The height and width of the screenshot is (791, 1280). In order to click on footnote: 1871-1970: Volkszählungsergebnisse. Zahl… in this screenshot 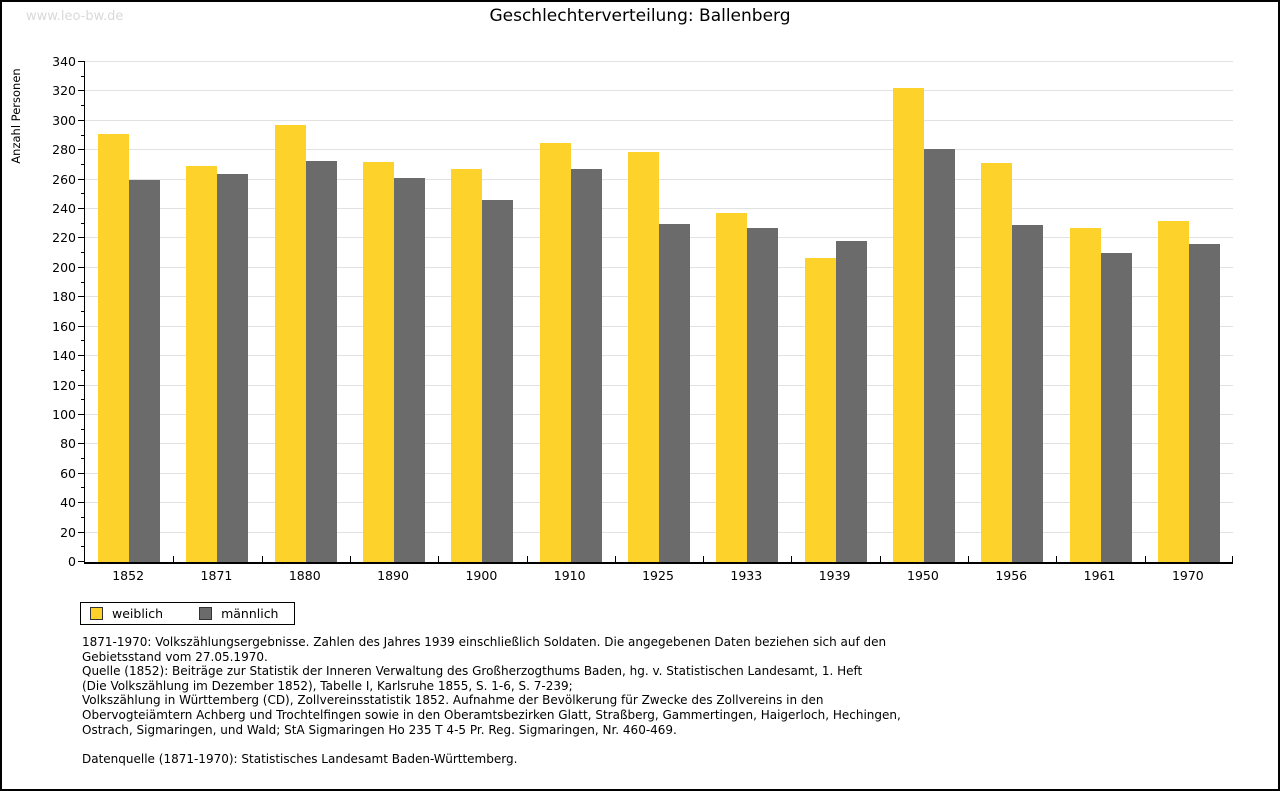, I will do `click(642, 701)`.